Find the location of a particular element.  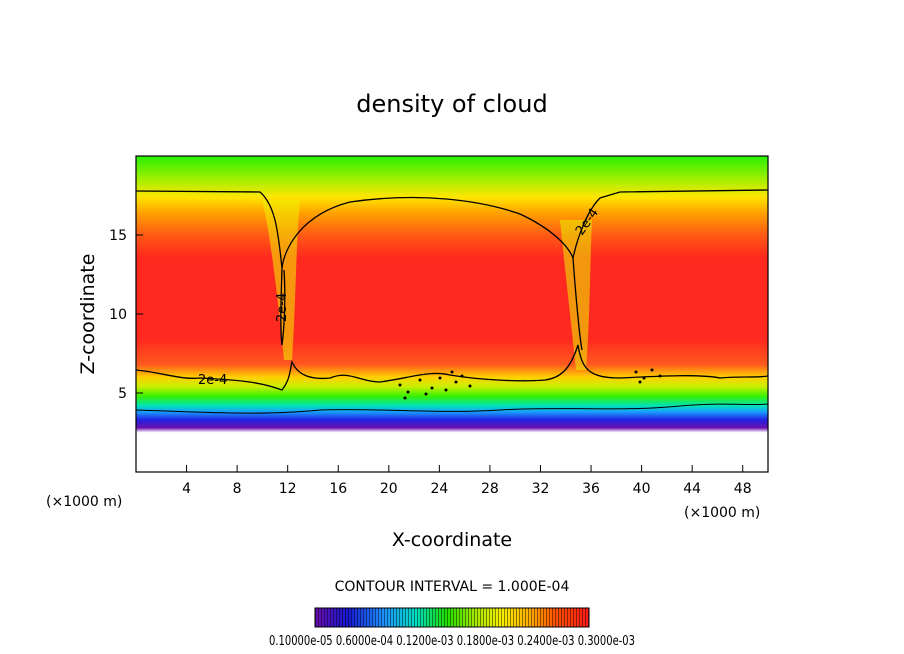

chart-title: density of cloud is located at coordinates (451, 104).